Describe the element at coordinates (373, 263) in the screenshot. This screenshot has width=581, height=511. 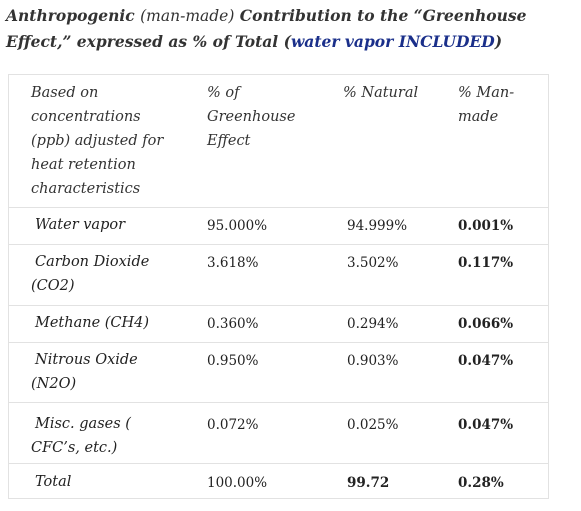
I see `row-natural: 3.502%` at that location.